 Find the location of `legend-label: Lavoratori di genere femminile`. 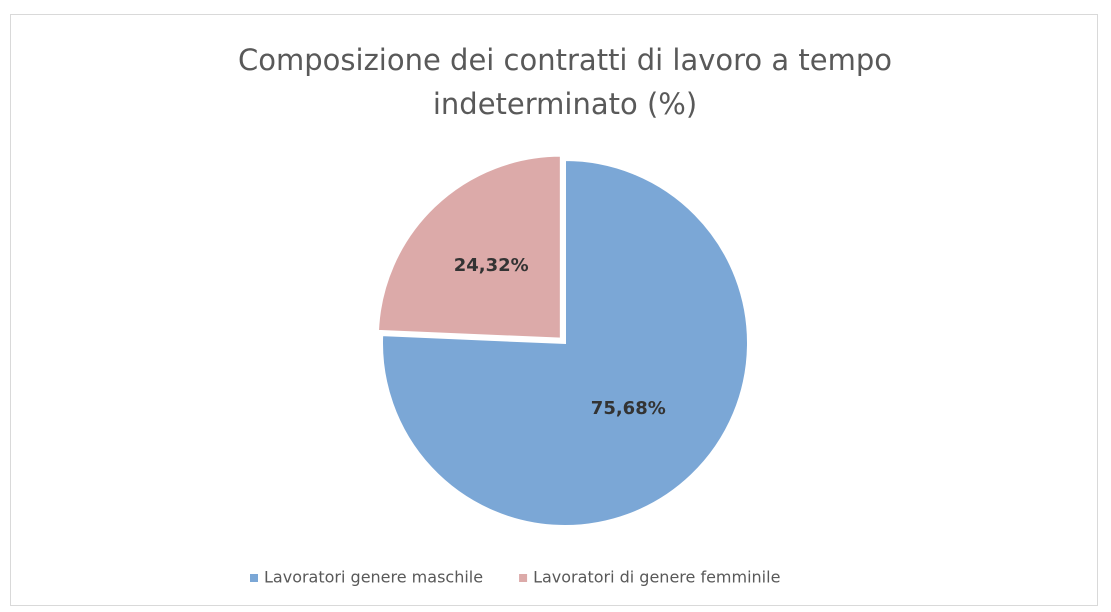

legend-label: Lavoratori di genere femminile is located at coordinates (656, 577).